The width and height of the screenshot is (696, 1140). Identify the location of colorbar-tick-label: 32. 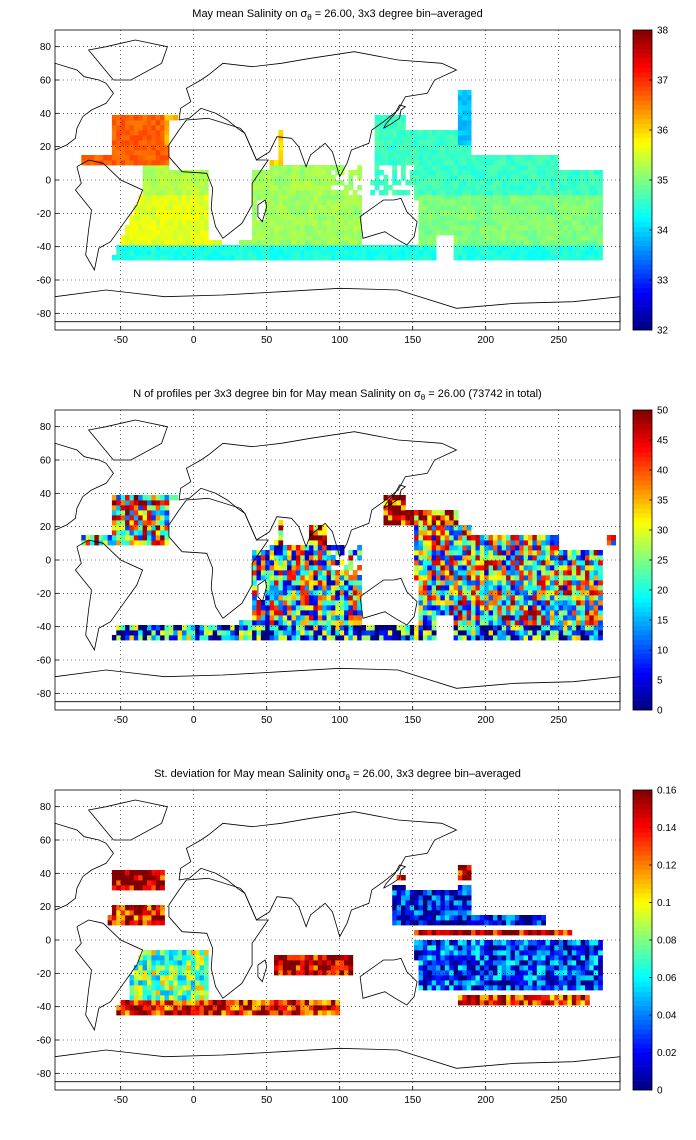
(663, 331).